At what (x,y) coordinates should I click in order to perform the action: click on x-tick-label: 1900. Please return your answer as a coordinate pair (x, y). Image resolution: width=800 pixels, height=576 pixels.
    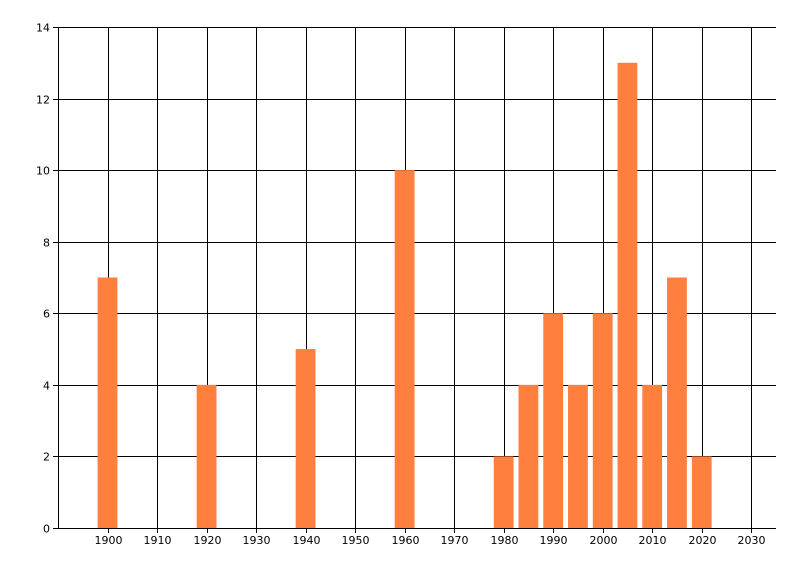
    Looking at the image, I should click on (109, 540).